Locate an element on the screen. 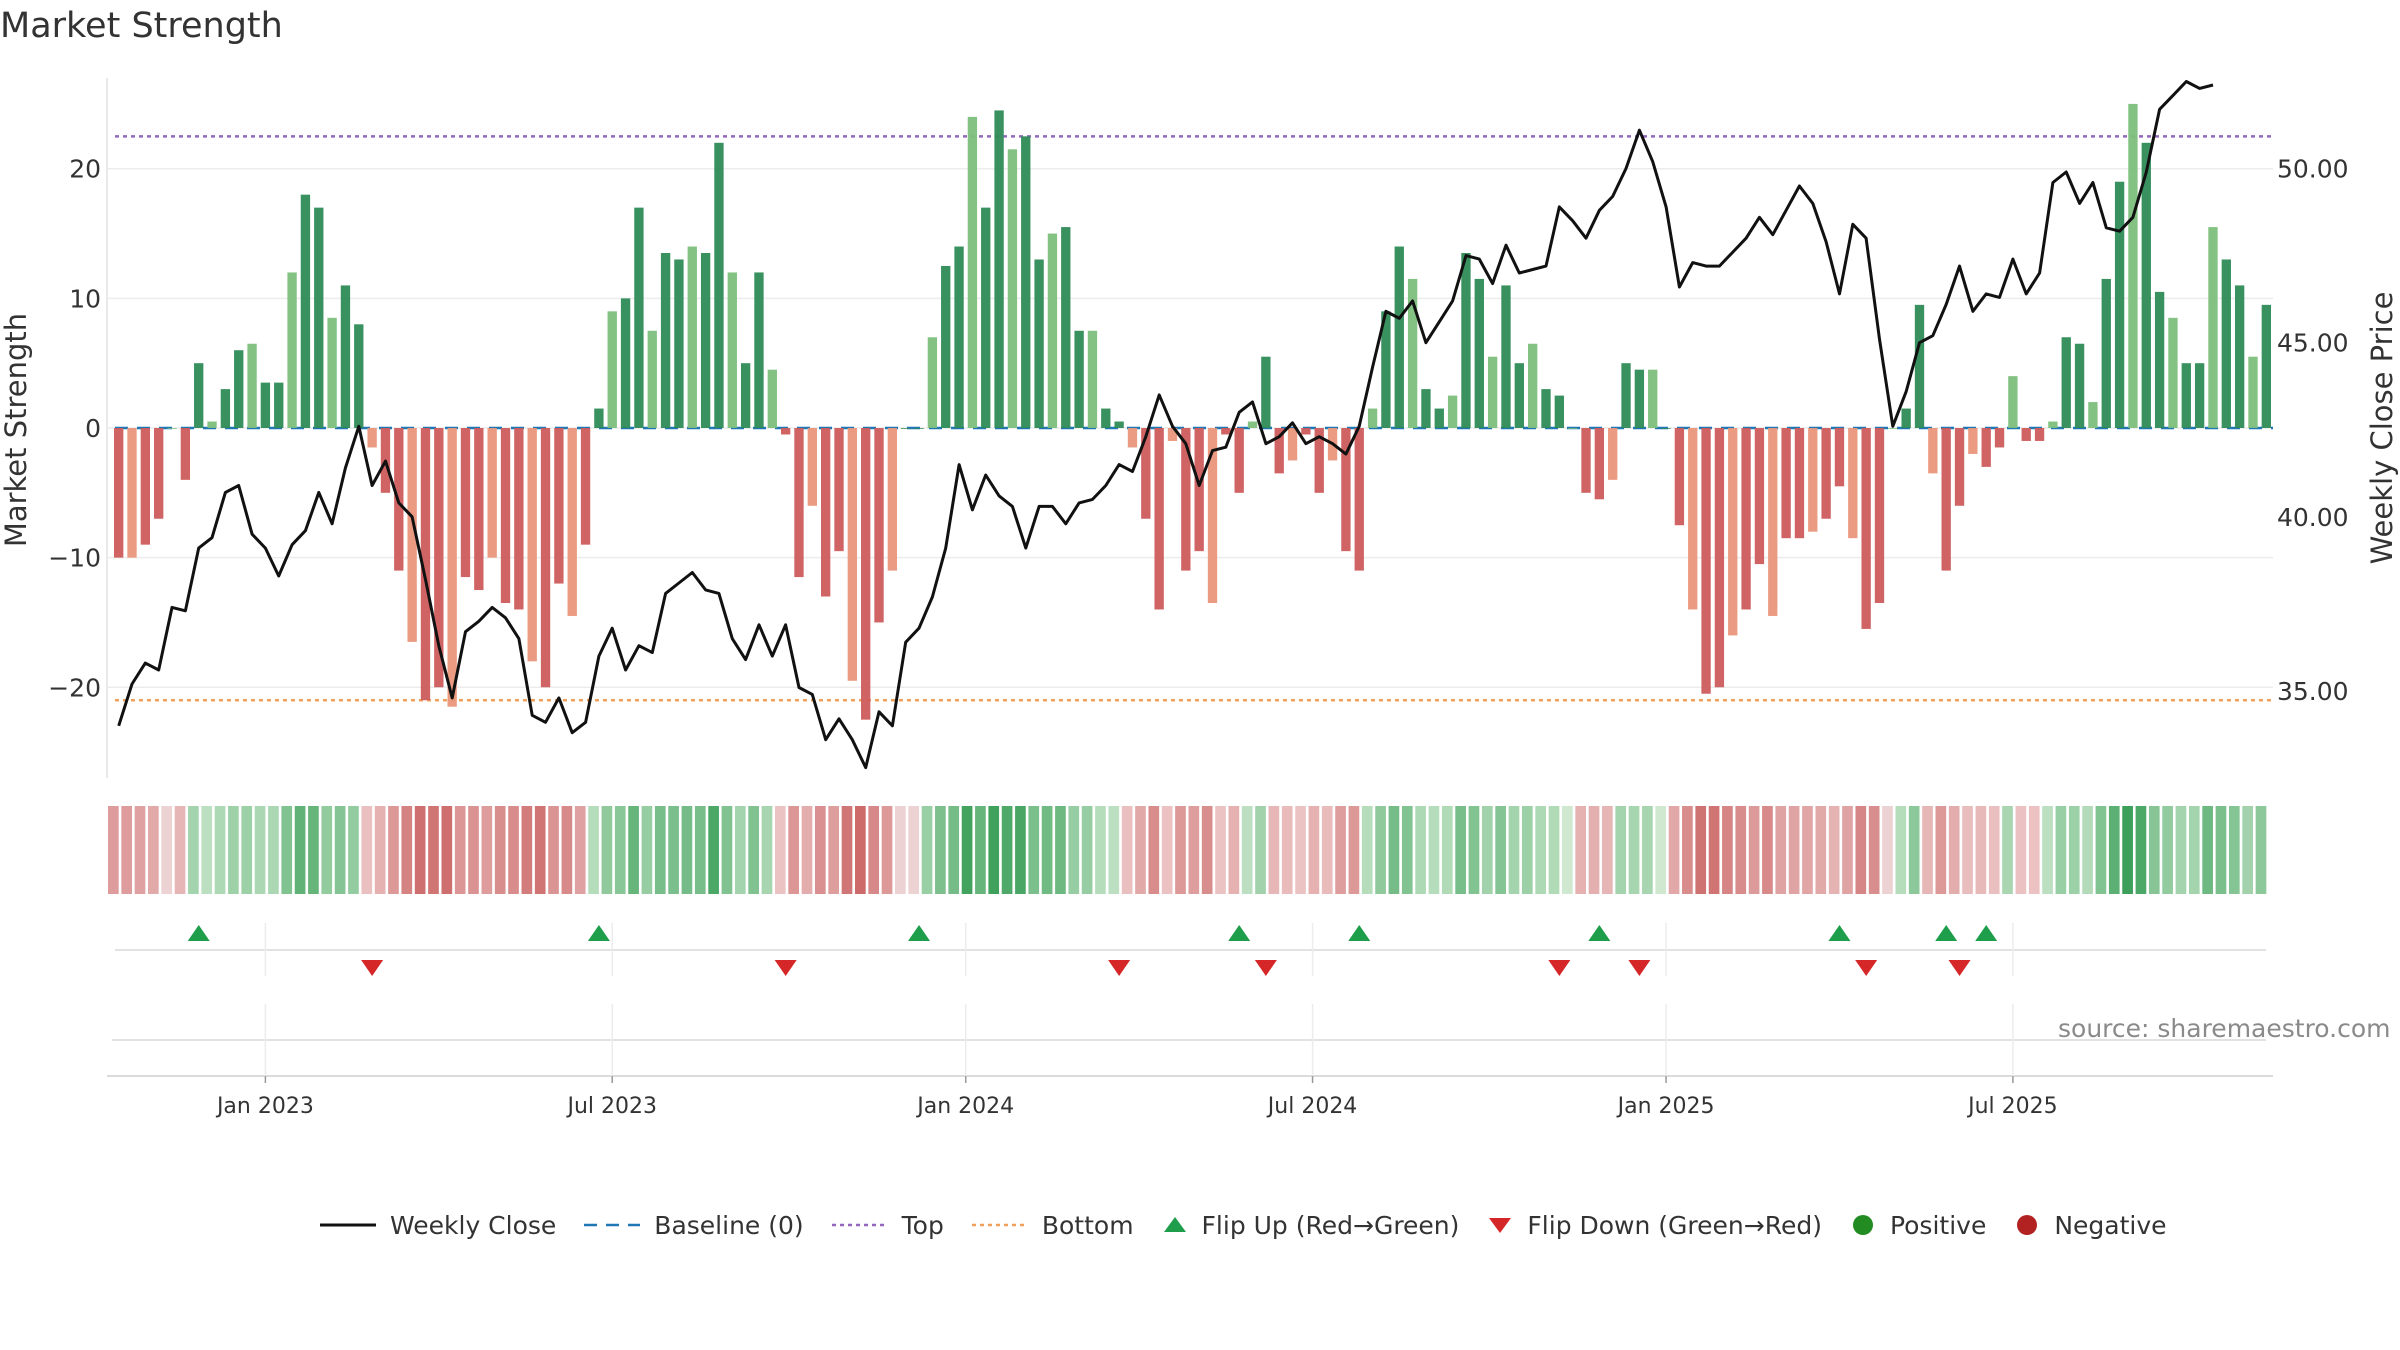  y2-tick-label: 40.00 is located at coordinates (2313, 517).